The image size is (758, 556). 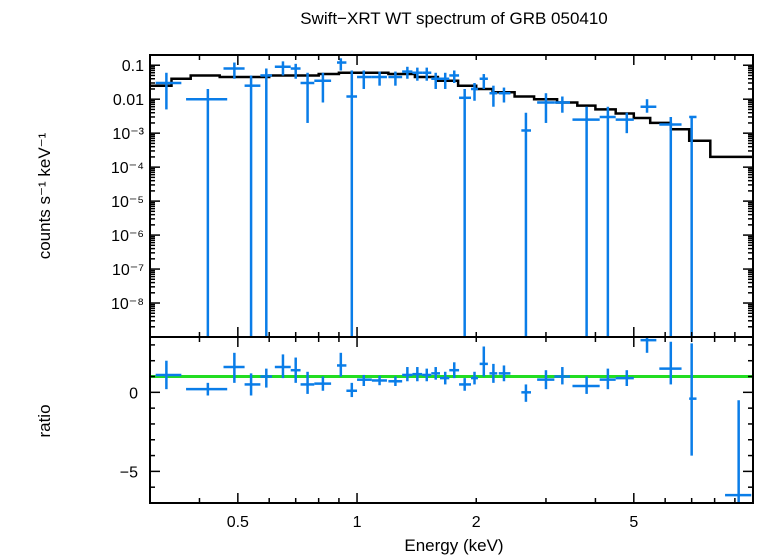 I want to click on model-curve-group, so click(x=451, y=115).